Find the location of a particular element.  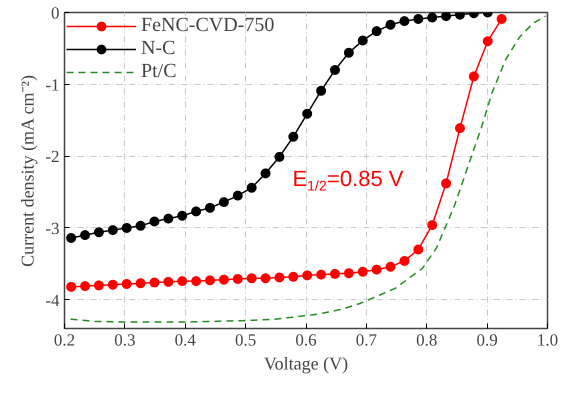

legend-label: Pt/C is located at coordinates (159, 71).